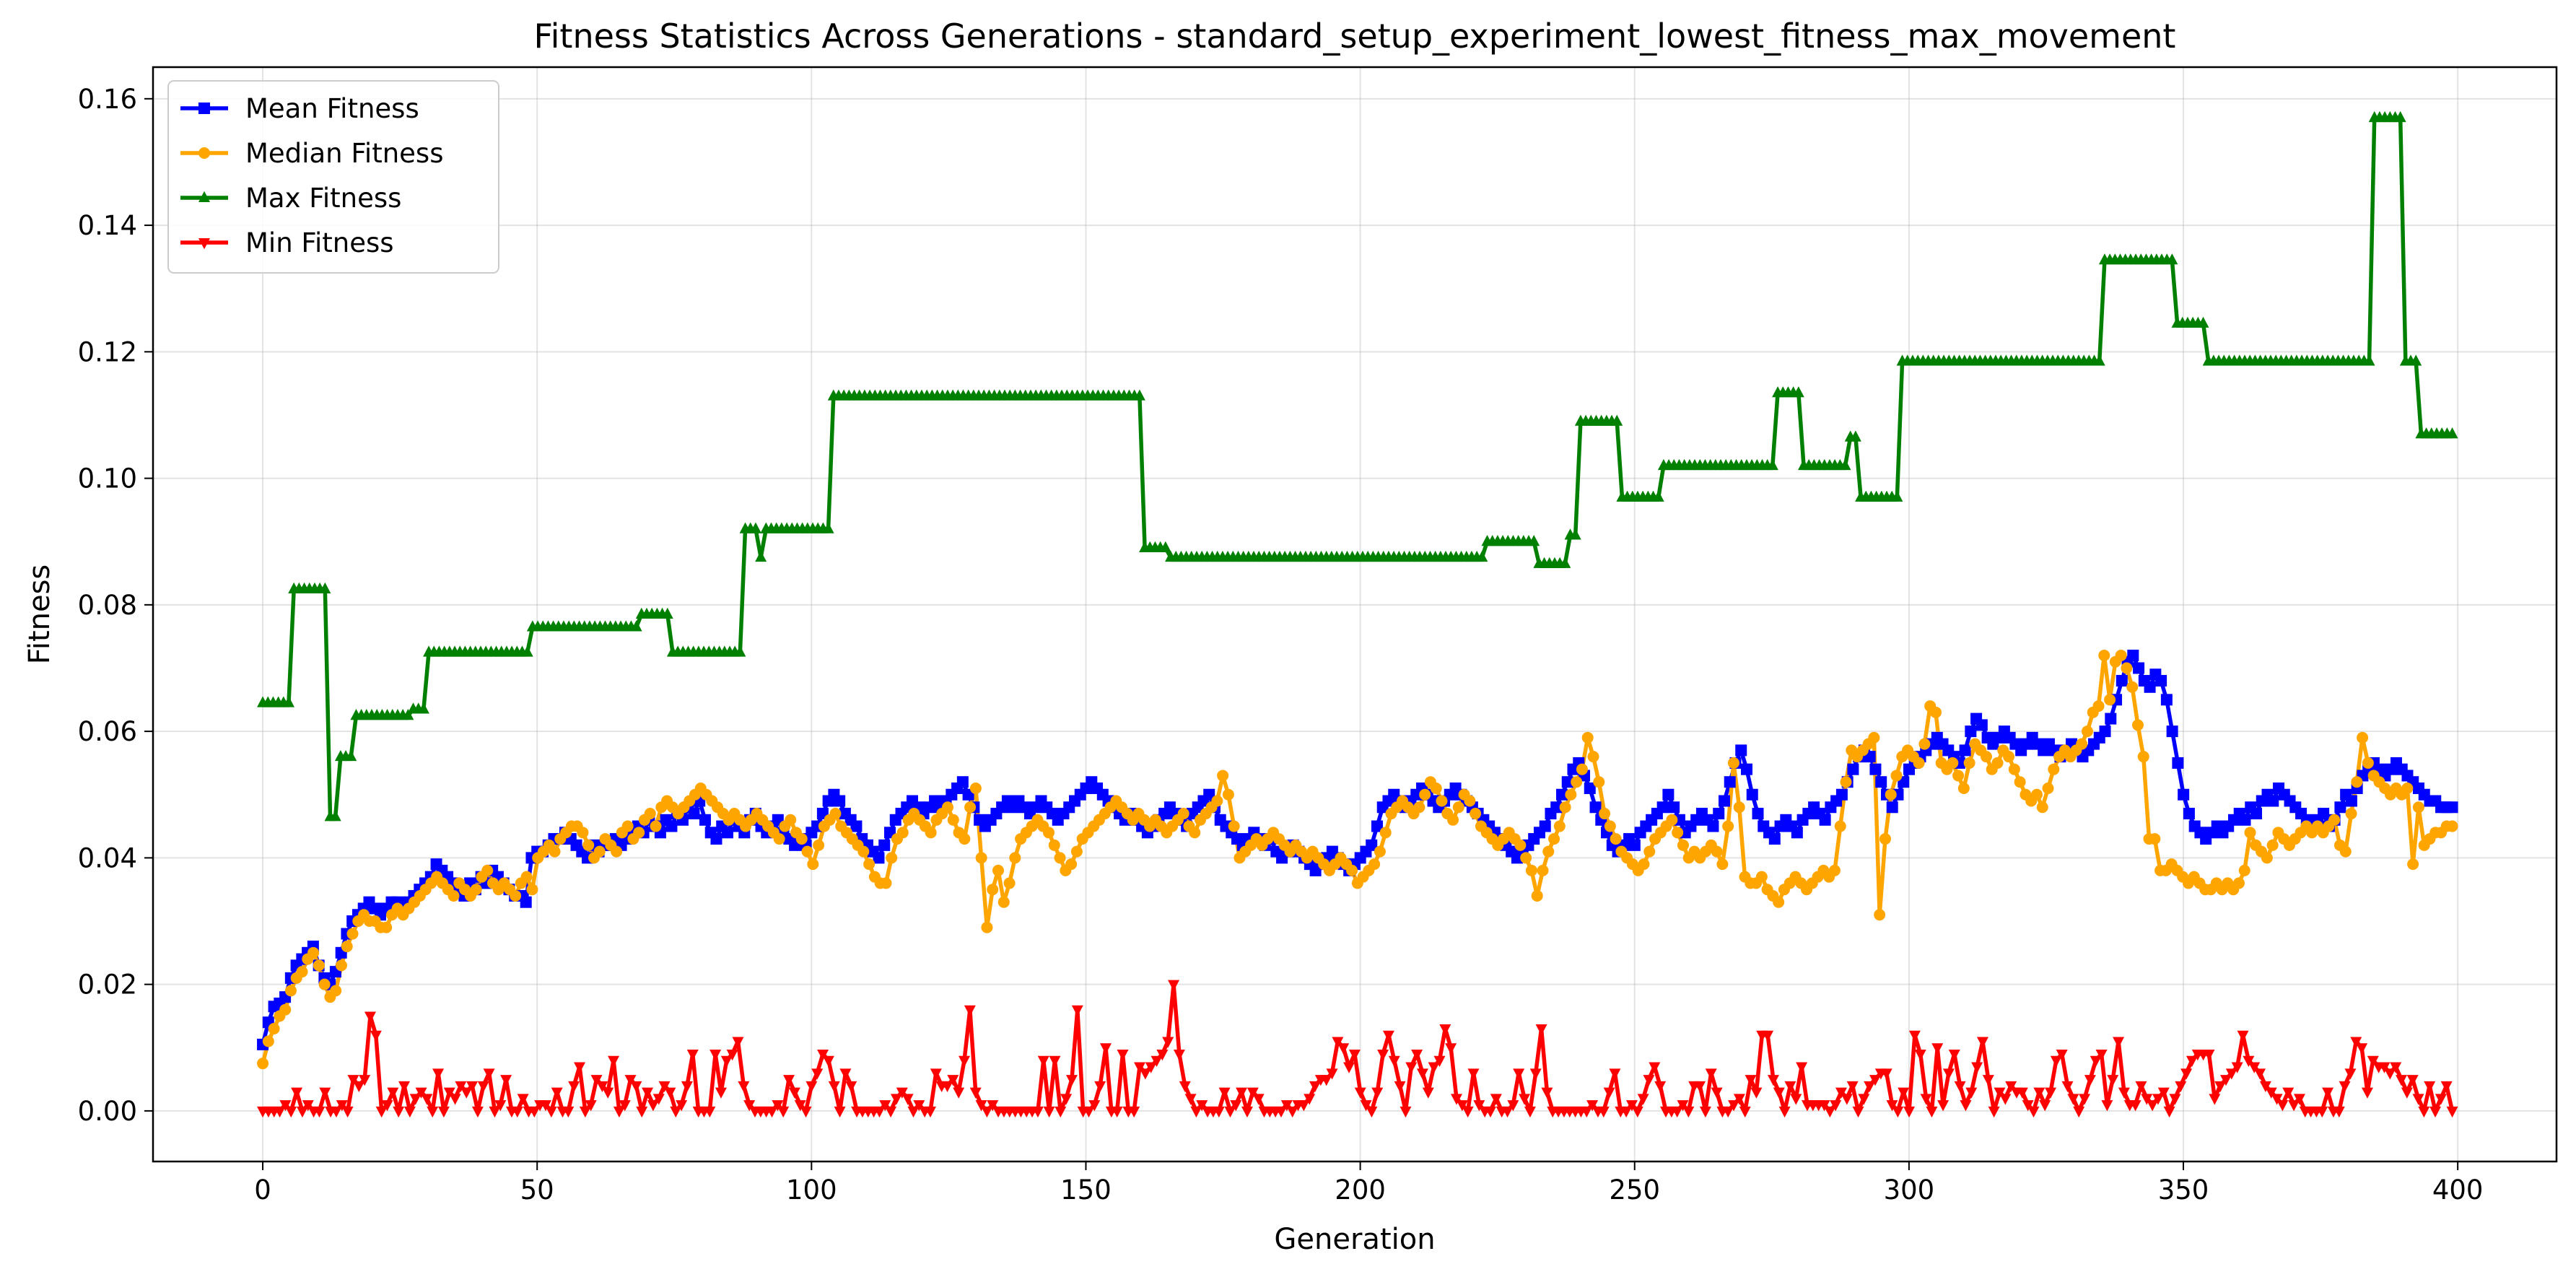  Describe the element at coordinates (107, 1111) in the screenshot. I see `y-tick-label: 0.00` at that location.